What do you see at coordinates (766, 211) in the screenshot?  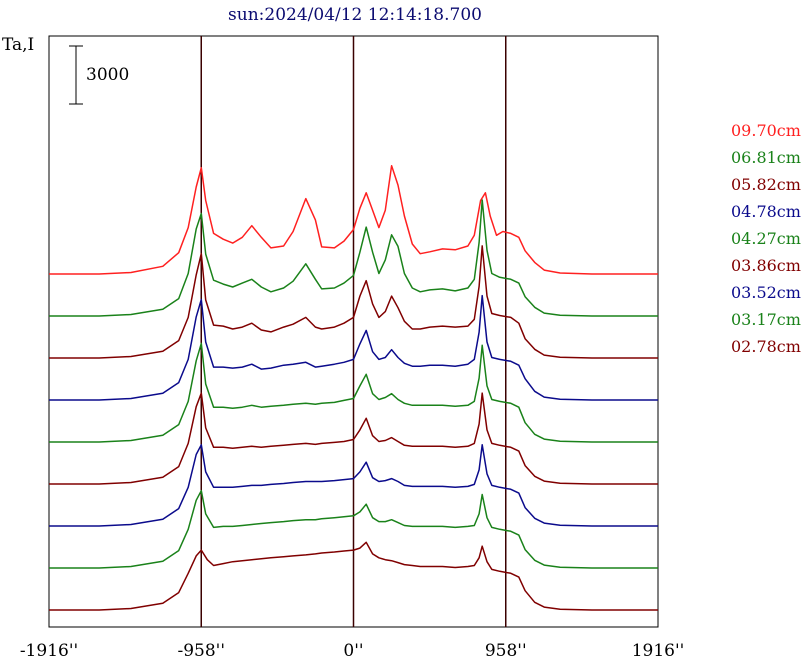 I see `legend-item-3: 04.78cm` at bounding box center [766, 211].